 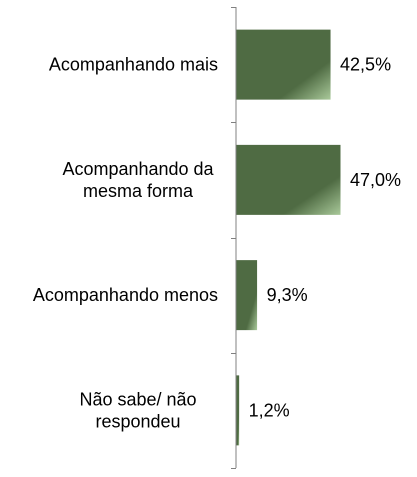 I want to click on category-label-line: Acompanhando menos, so click(x=125, y=295).